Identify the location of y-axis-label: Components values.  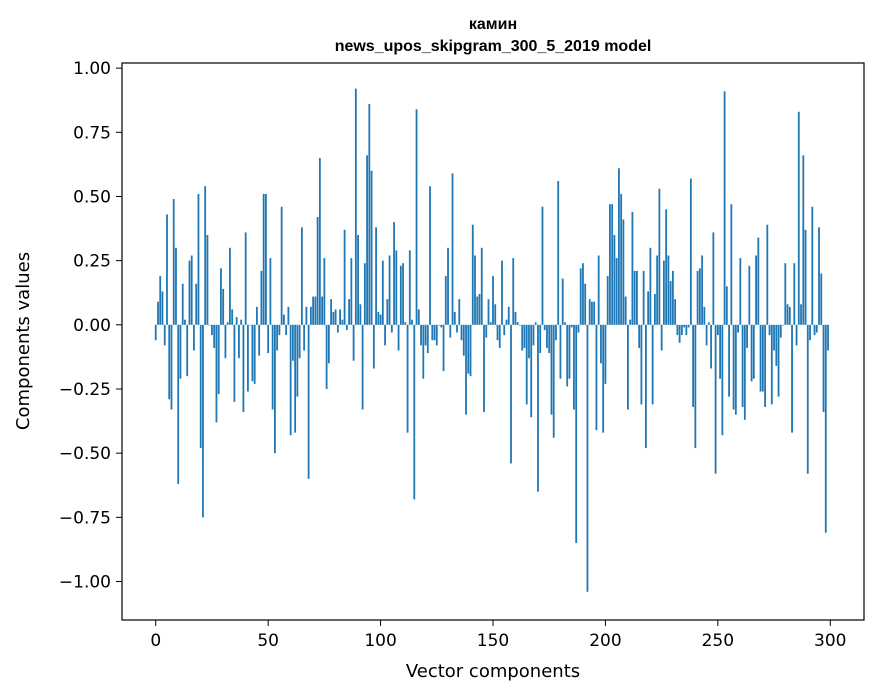
(23, 341).